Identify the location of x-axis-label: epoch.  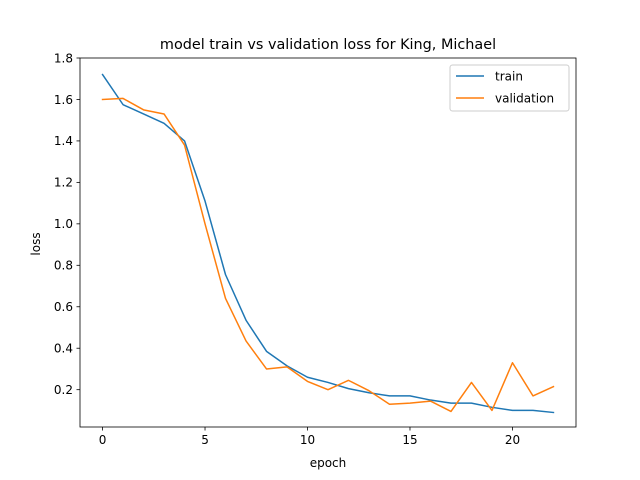
(328, 463).